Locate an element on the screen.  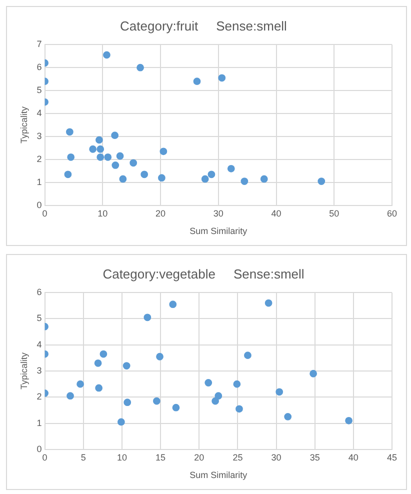
x-tick-label: 25 is located at coordinates (237, 457).